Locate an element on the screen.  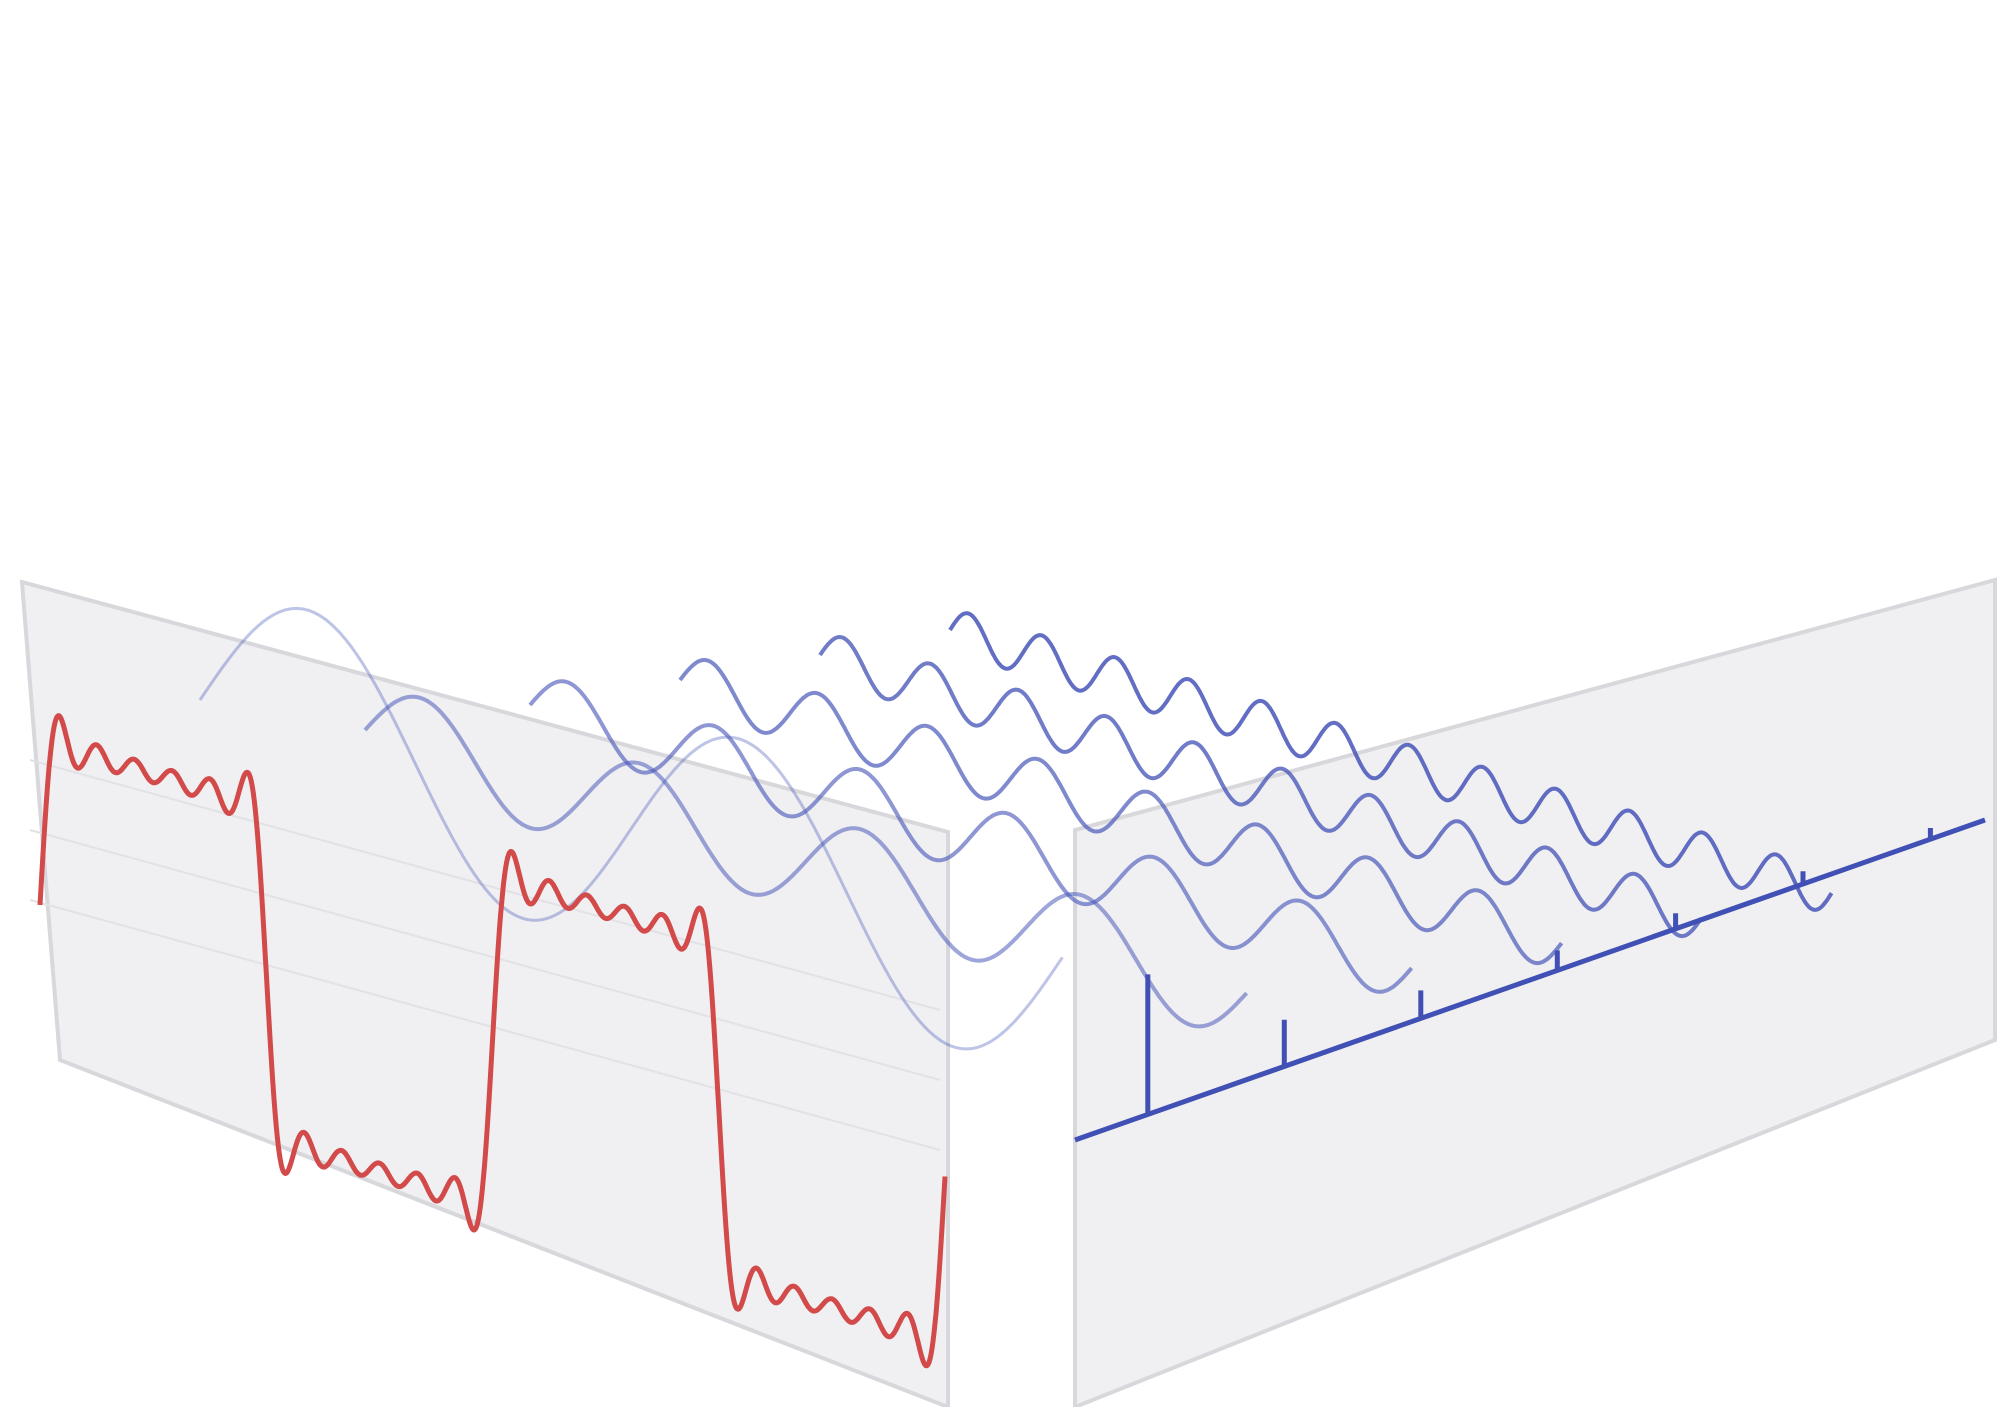
frequency-spectrum is located at coordinates (1530, 980).